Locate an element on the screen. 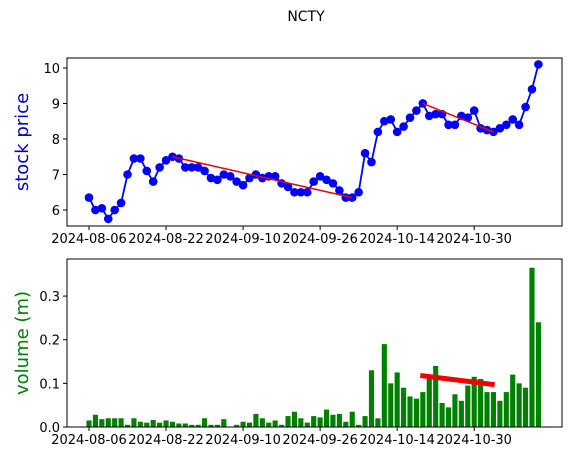  y-tick-label: 7 is located at coordinates (56, 175).